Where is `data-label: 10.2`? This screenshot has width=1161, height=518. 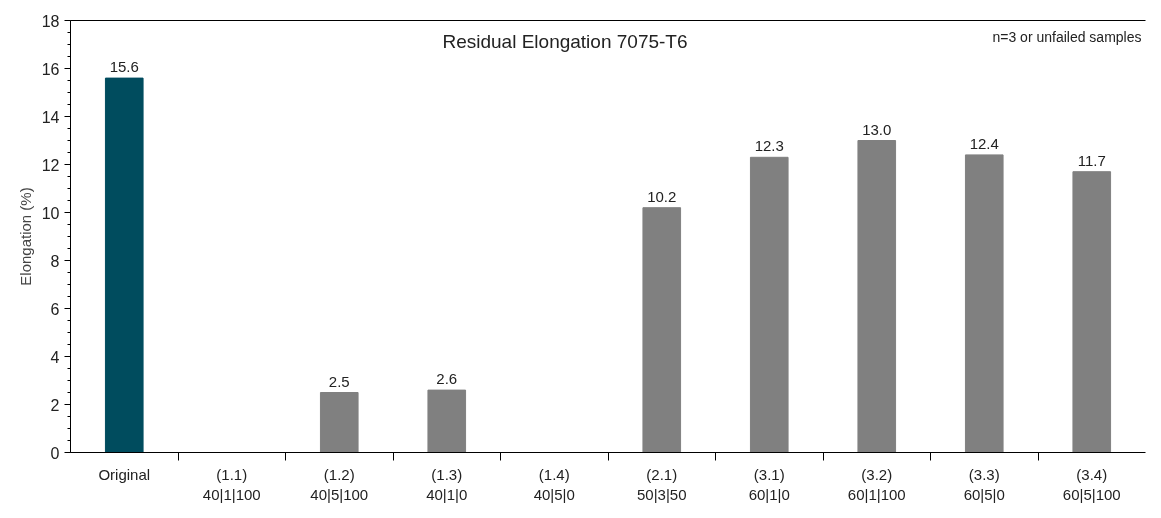 data-label: 10.2 is located at coordinates (662, 196).